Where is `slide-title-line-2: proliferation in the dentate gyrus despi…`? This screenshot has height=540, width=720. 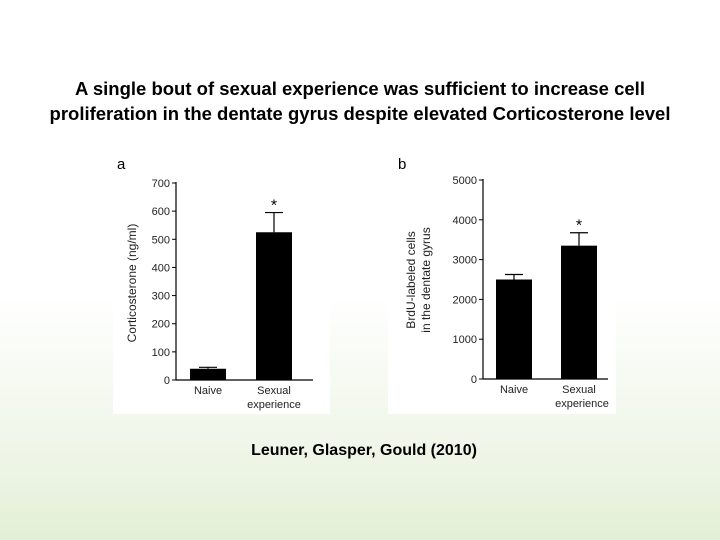 slide-title-line-2: proliferation in the dentate gyrus despi… is located at coordinates (360, 113).